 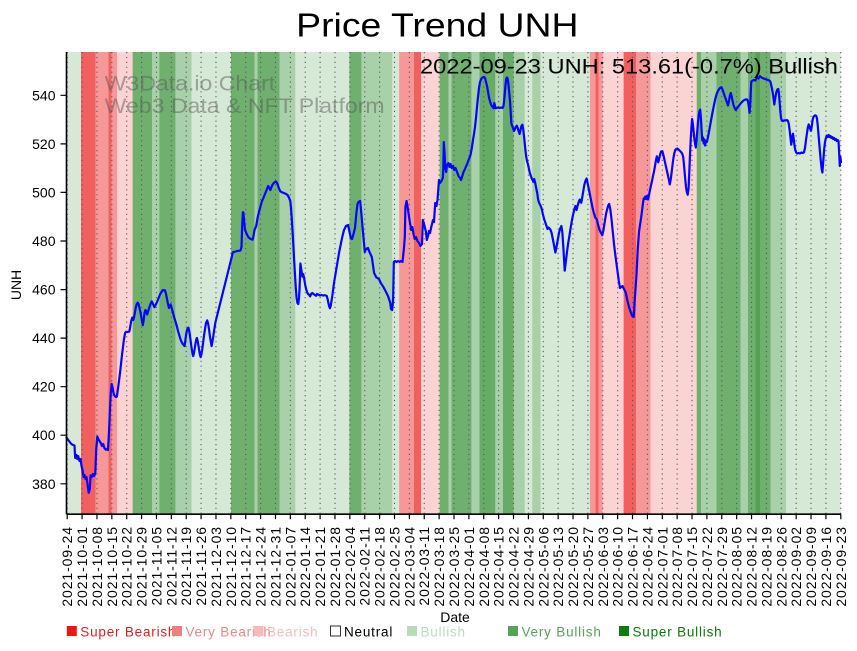 What do you see at coordinates (44, 95) in the screenshot?
I see `svg-text: 540` at bounding box center [44, 95].